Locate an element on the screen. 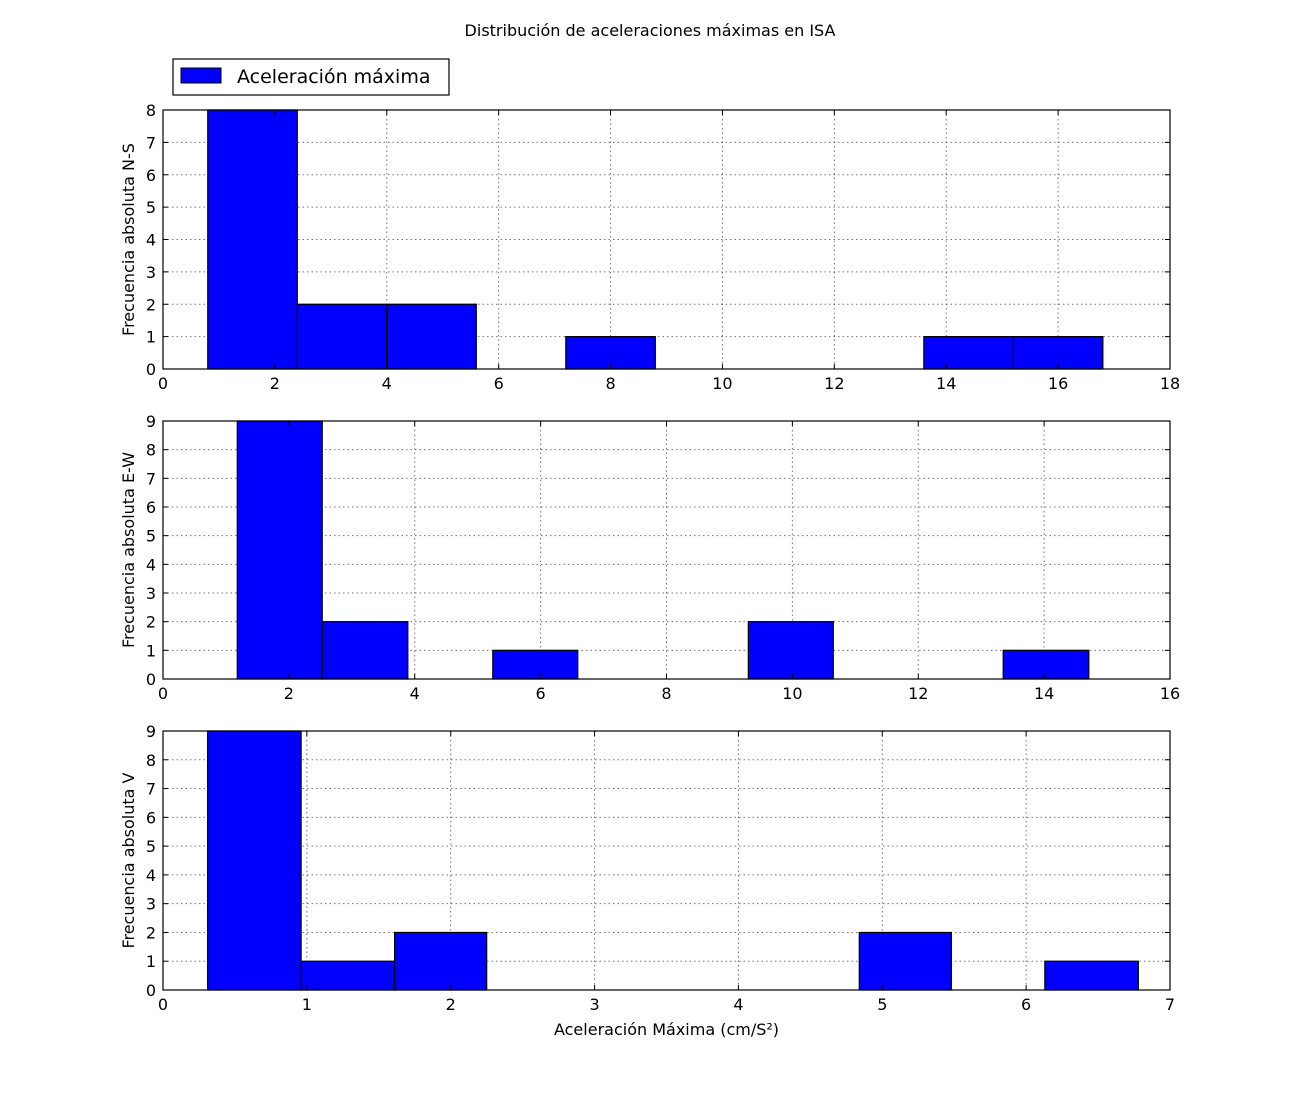 This screenshot has width=1300, height=1100. legend-label: Aceleración máxima is located at coordinates (333, 77).